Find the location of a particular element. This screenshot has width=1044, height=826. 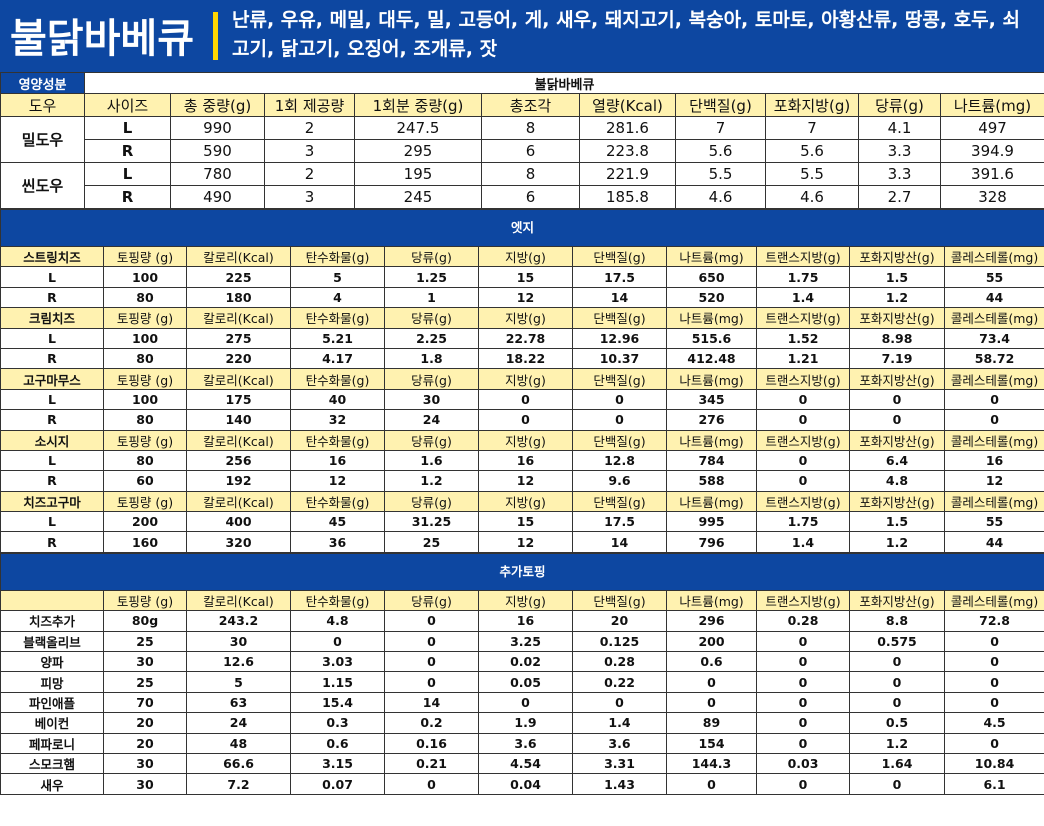

value-cell: 5.5 is located at coordinates (720, 174).